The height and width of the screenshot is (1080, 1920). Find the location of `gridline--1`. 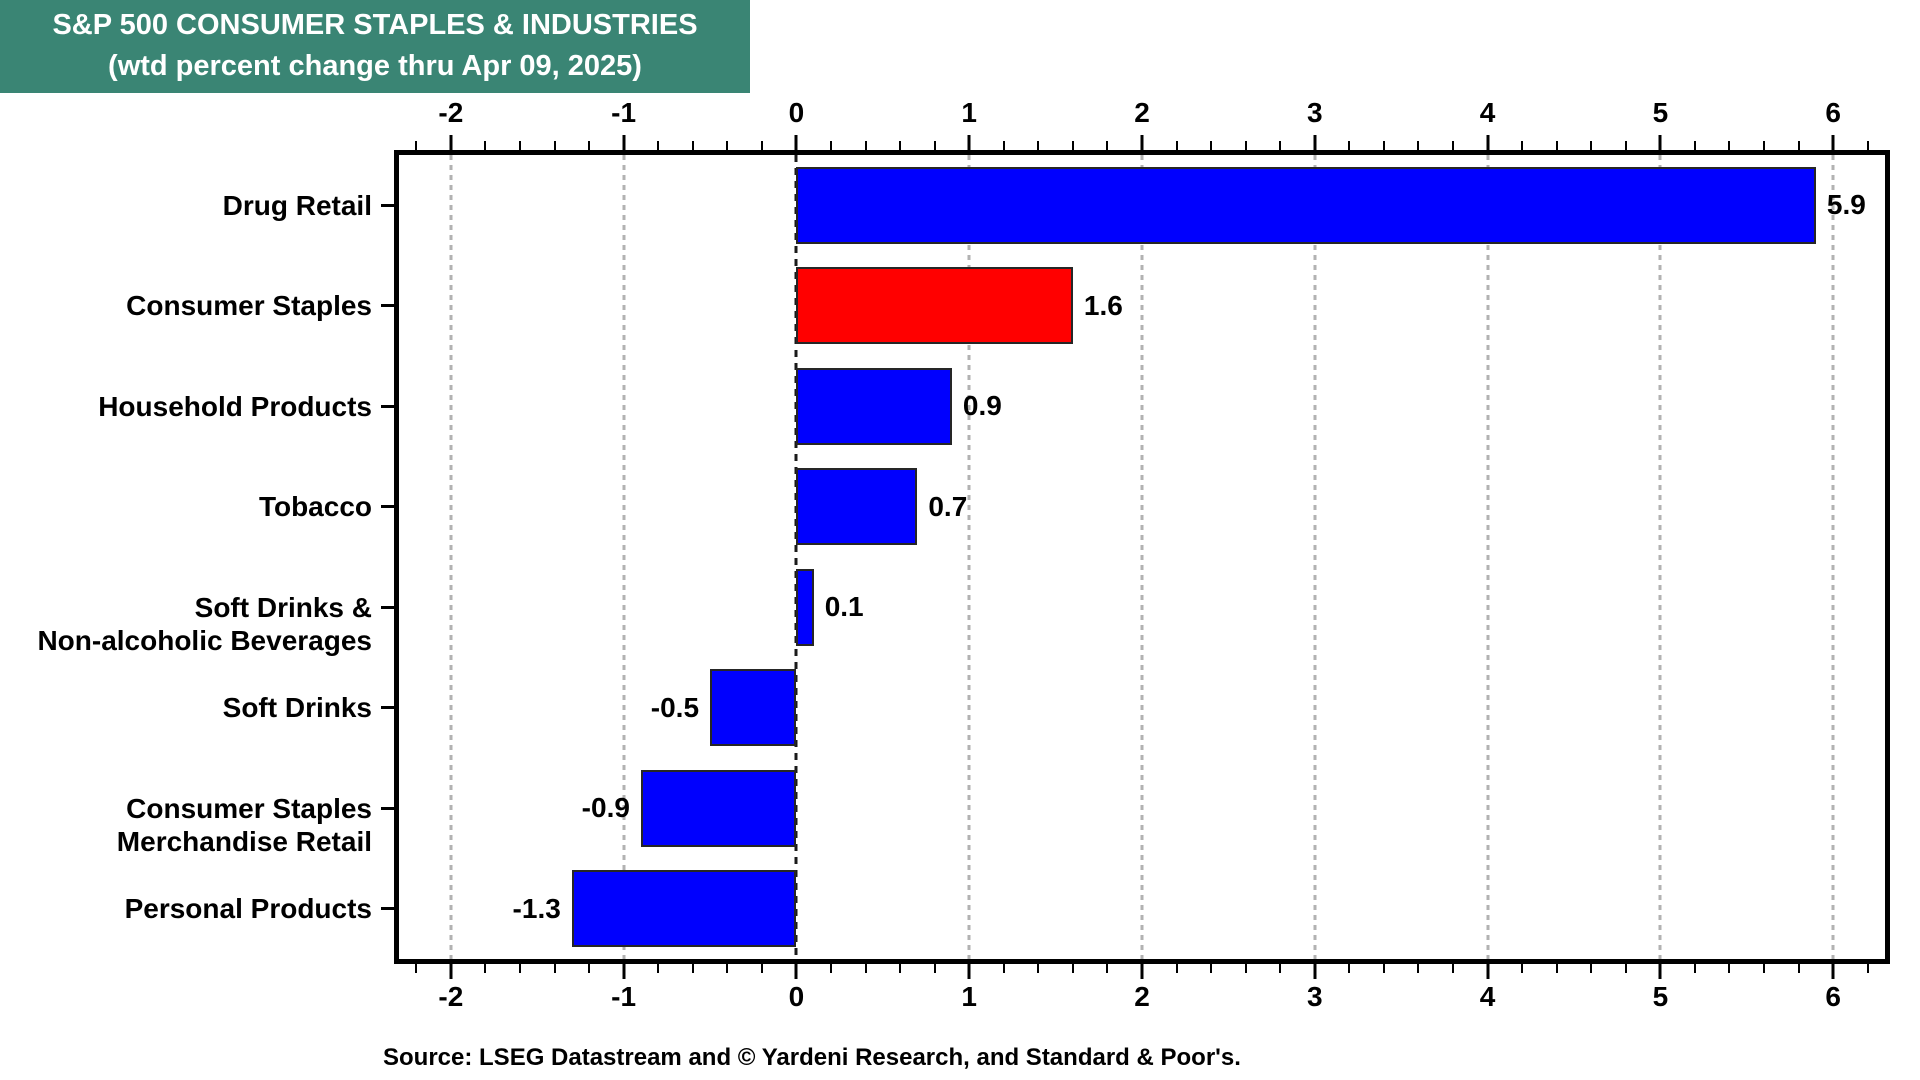

gridline--1 is located at coordinates (624, 557).